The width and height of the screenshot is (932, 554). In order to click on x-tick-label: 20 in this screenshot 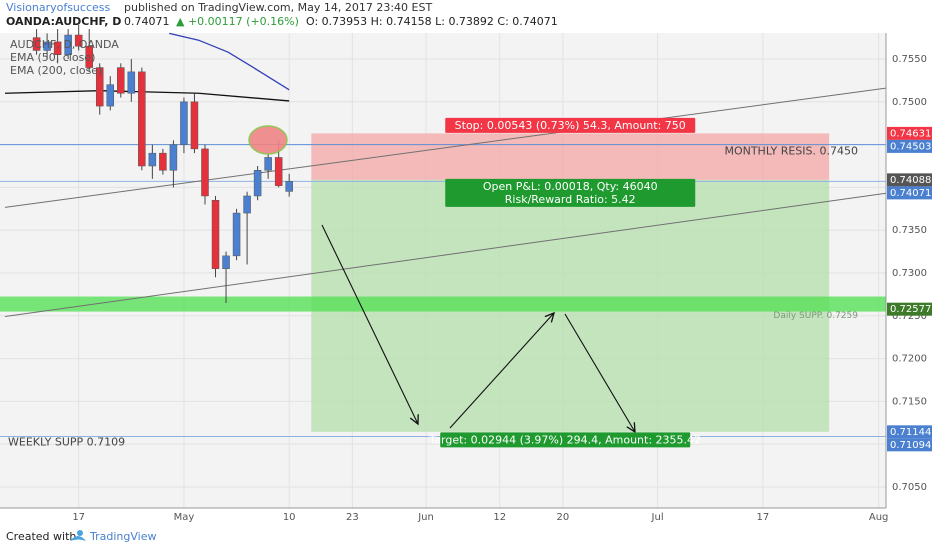, I will do `click(562, 517)`.